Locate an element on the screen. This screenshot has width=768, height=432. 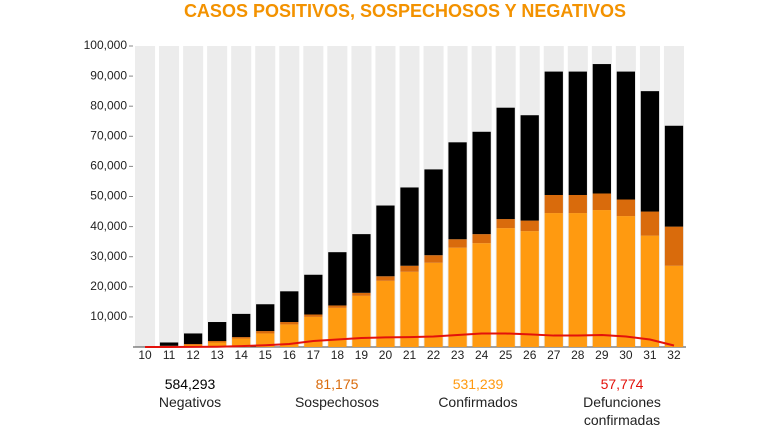
x-tick-label: 13 is located at coordinates (217, 355).